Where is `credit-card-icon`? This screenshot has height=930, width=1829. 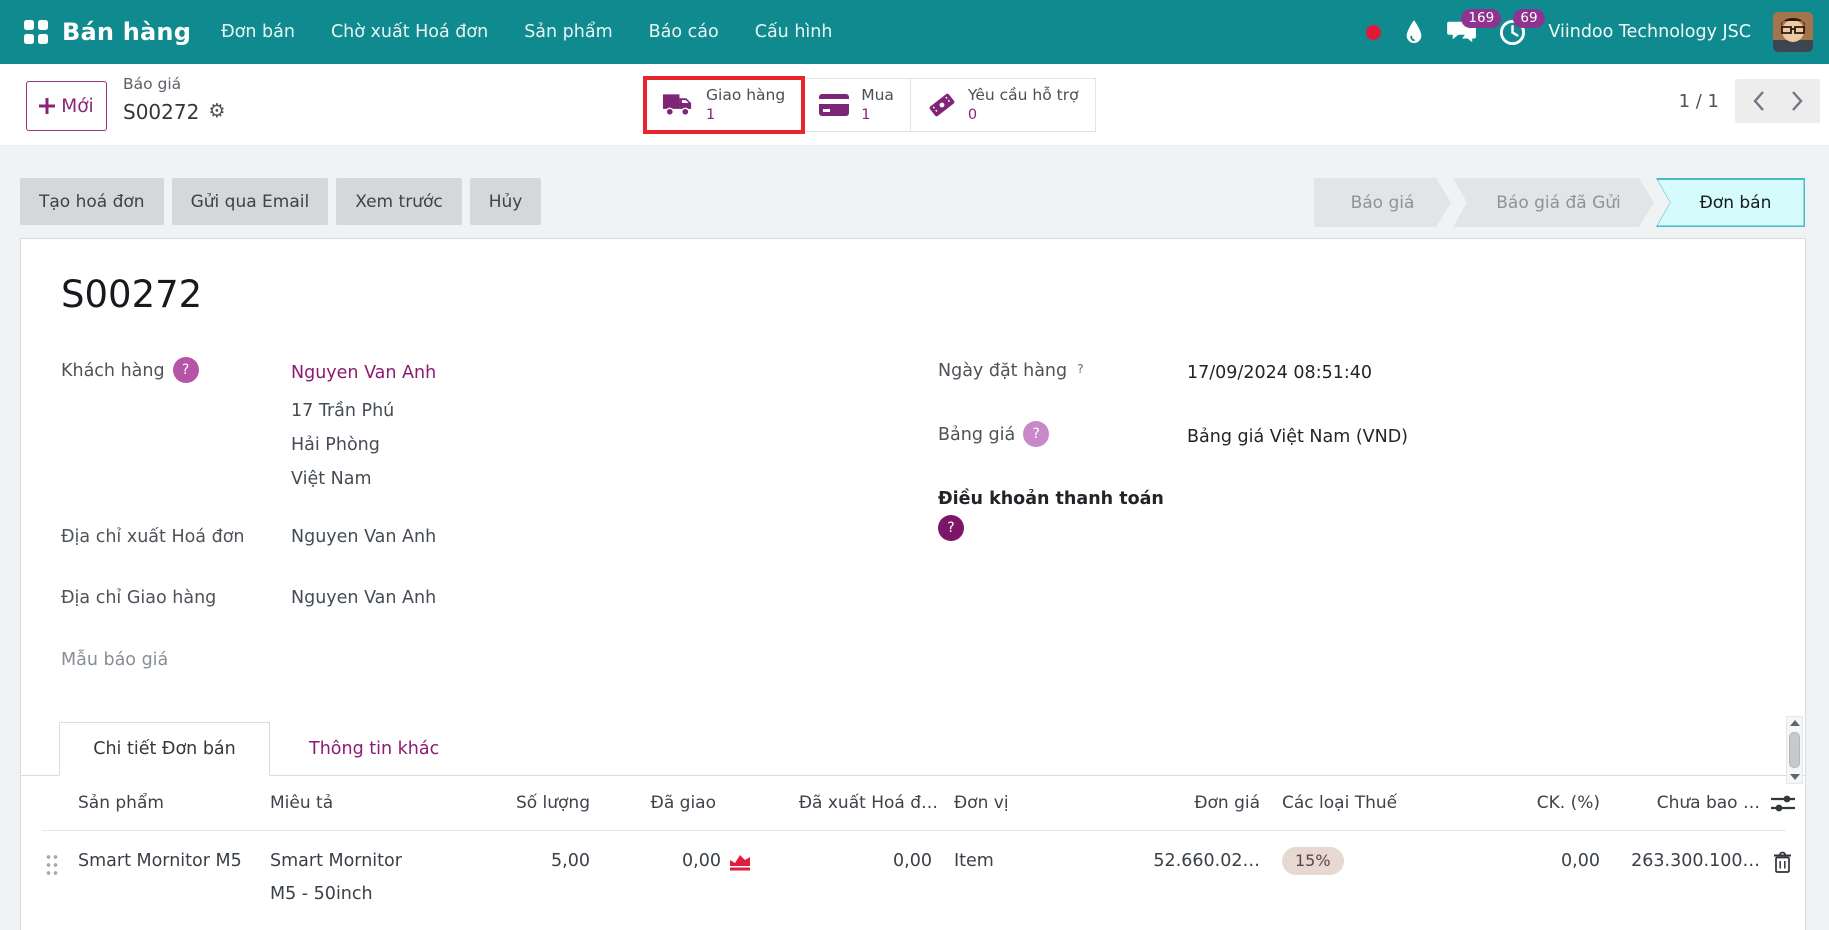
credit-card-icon is located at coordinates (834, 105).